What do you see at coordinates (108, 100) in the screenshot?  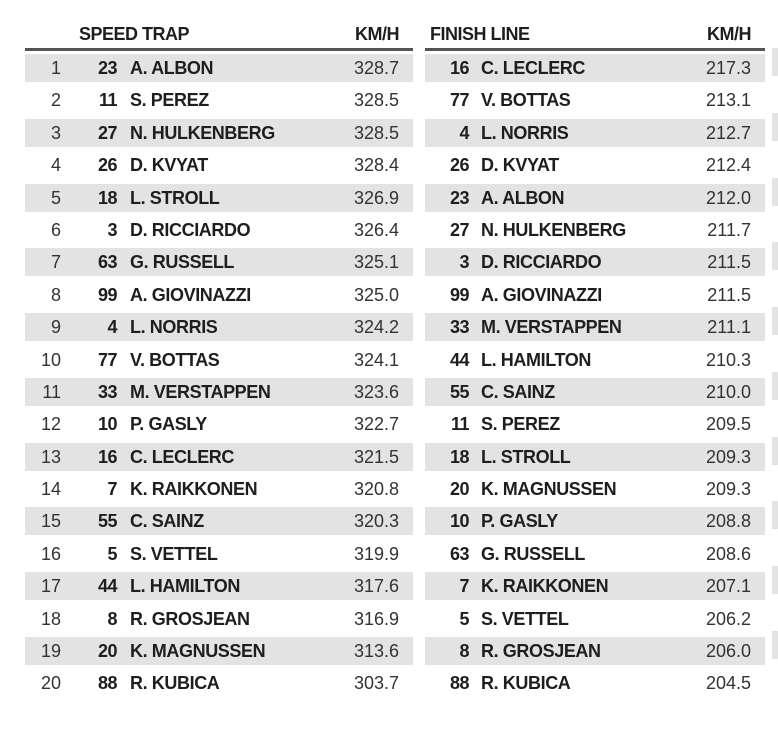 I see `car-number: 11` at bounding box center [108, 100].